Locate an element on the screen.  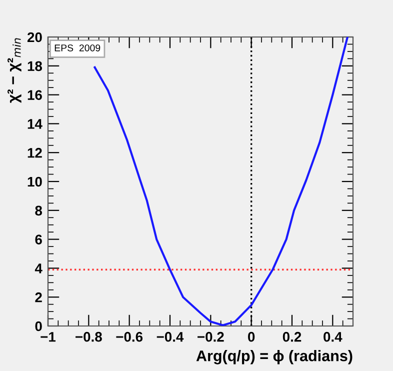
x-axis-title: Arg(q/p) = ϕ (radians) is located at coordinates (274, 357).